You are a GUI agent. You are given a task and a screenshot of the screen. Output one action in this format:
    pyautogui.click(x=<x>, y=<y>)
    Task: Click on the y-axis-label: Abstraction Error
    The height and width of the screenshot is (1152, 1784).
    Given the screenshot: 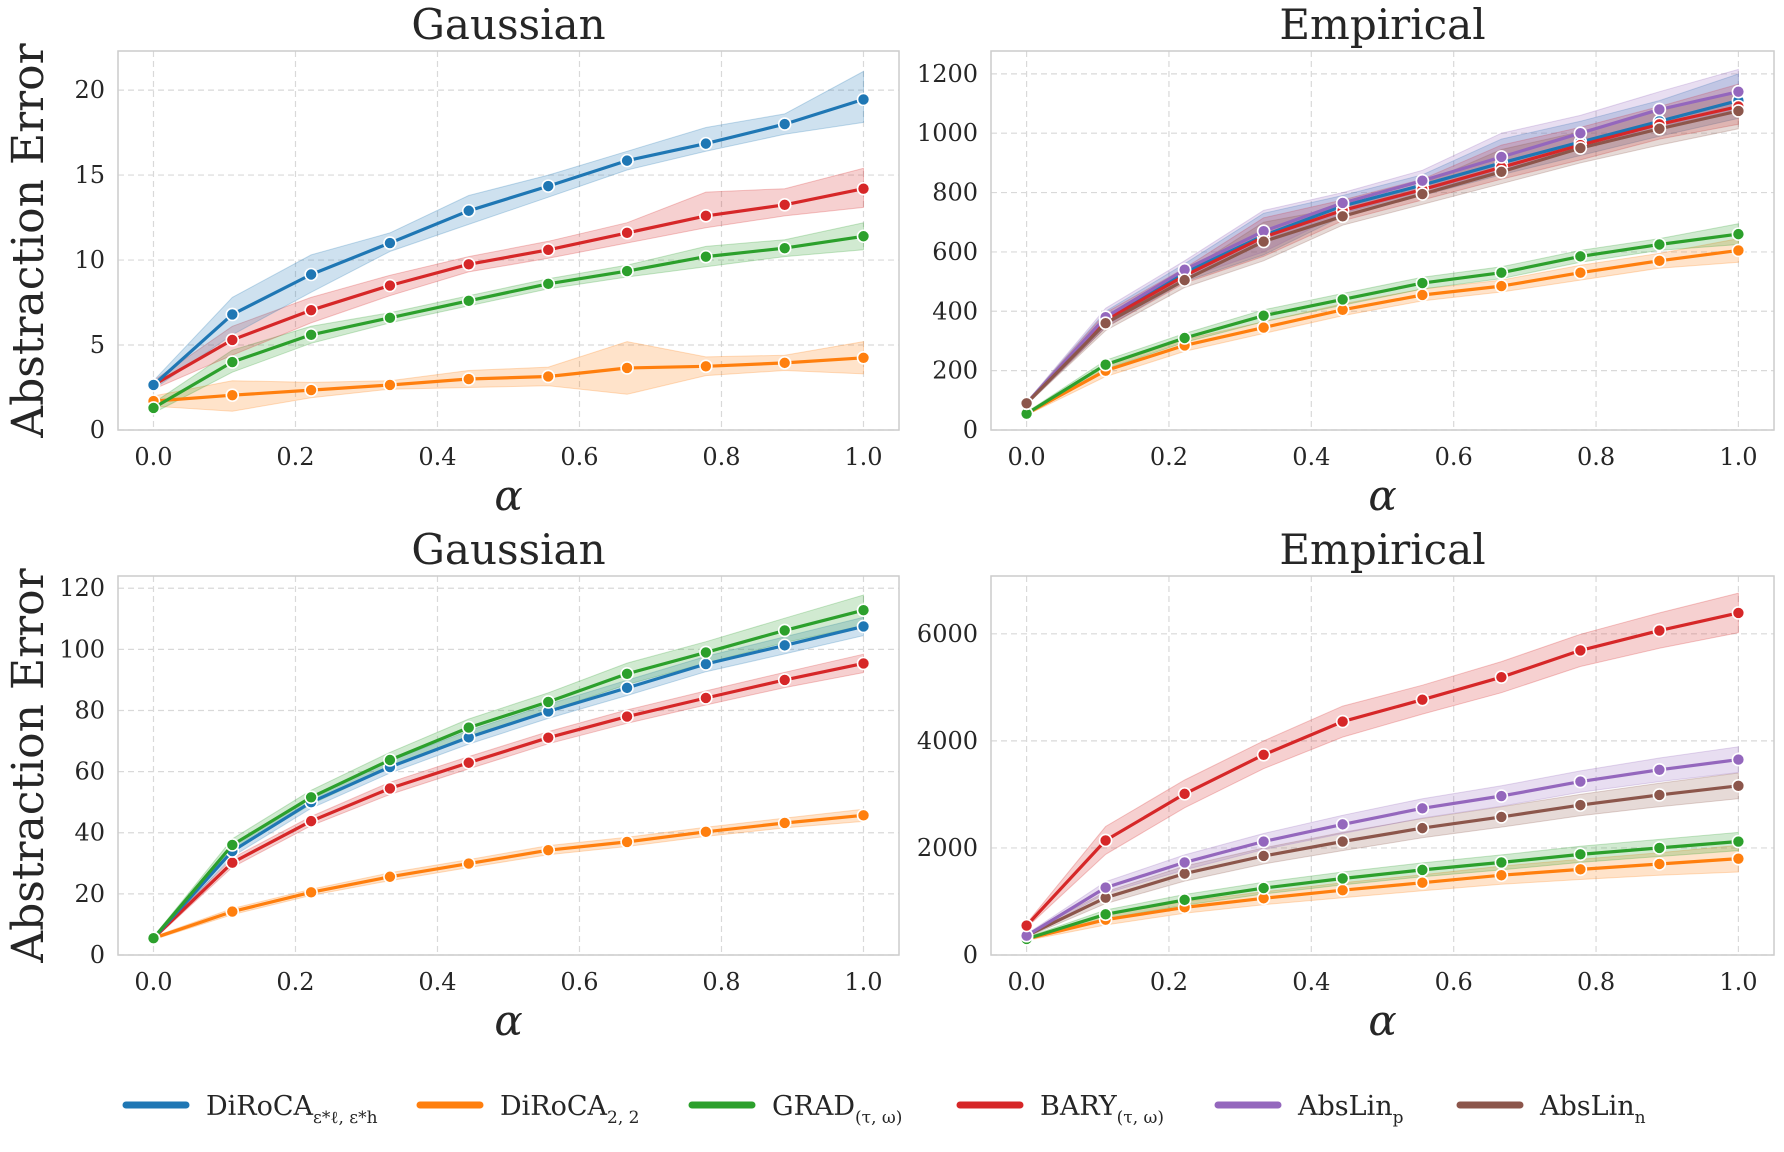 What is the action you would take?
    pyautogui.click(x=28, y=240)
    